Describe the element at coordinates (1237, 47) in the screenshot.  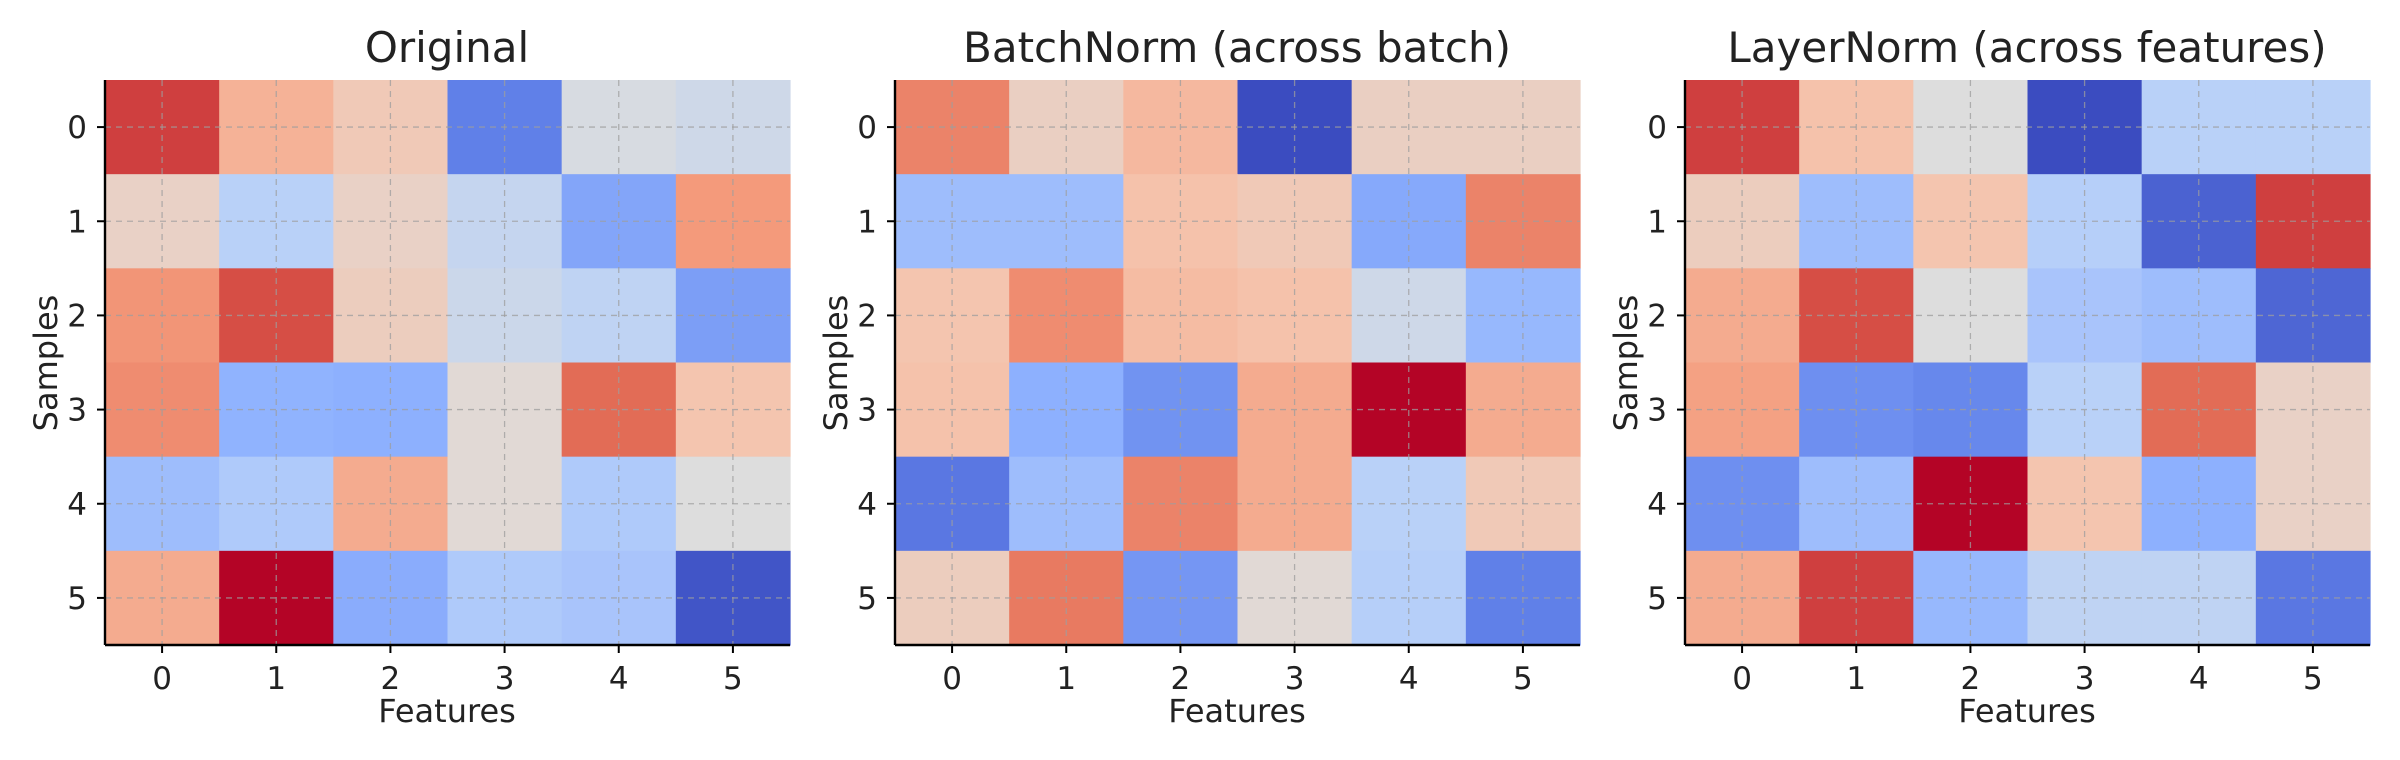
I see `panel-title: BatchNorm (across batch)` at that location.